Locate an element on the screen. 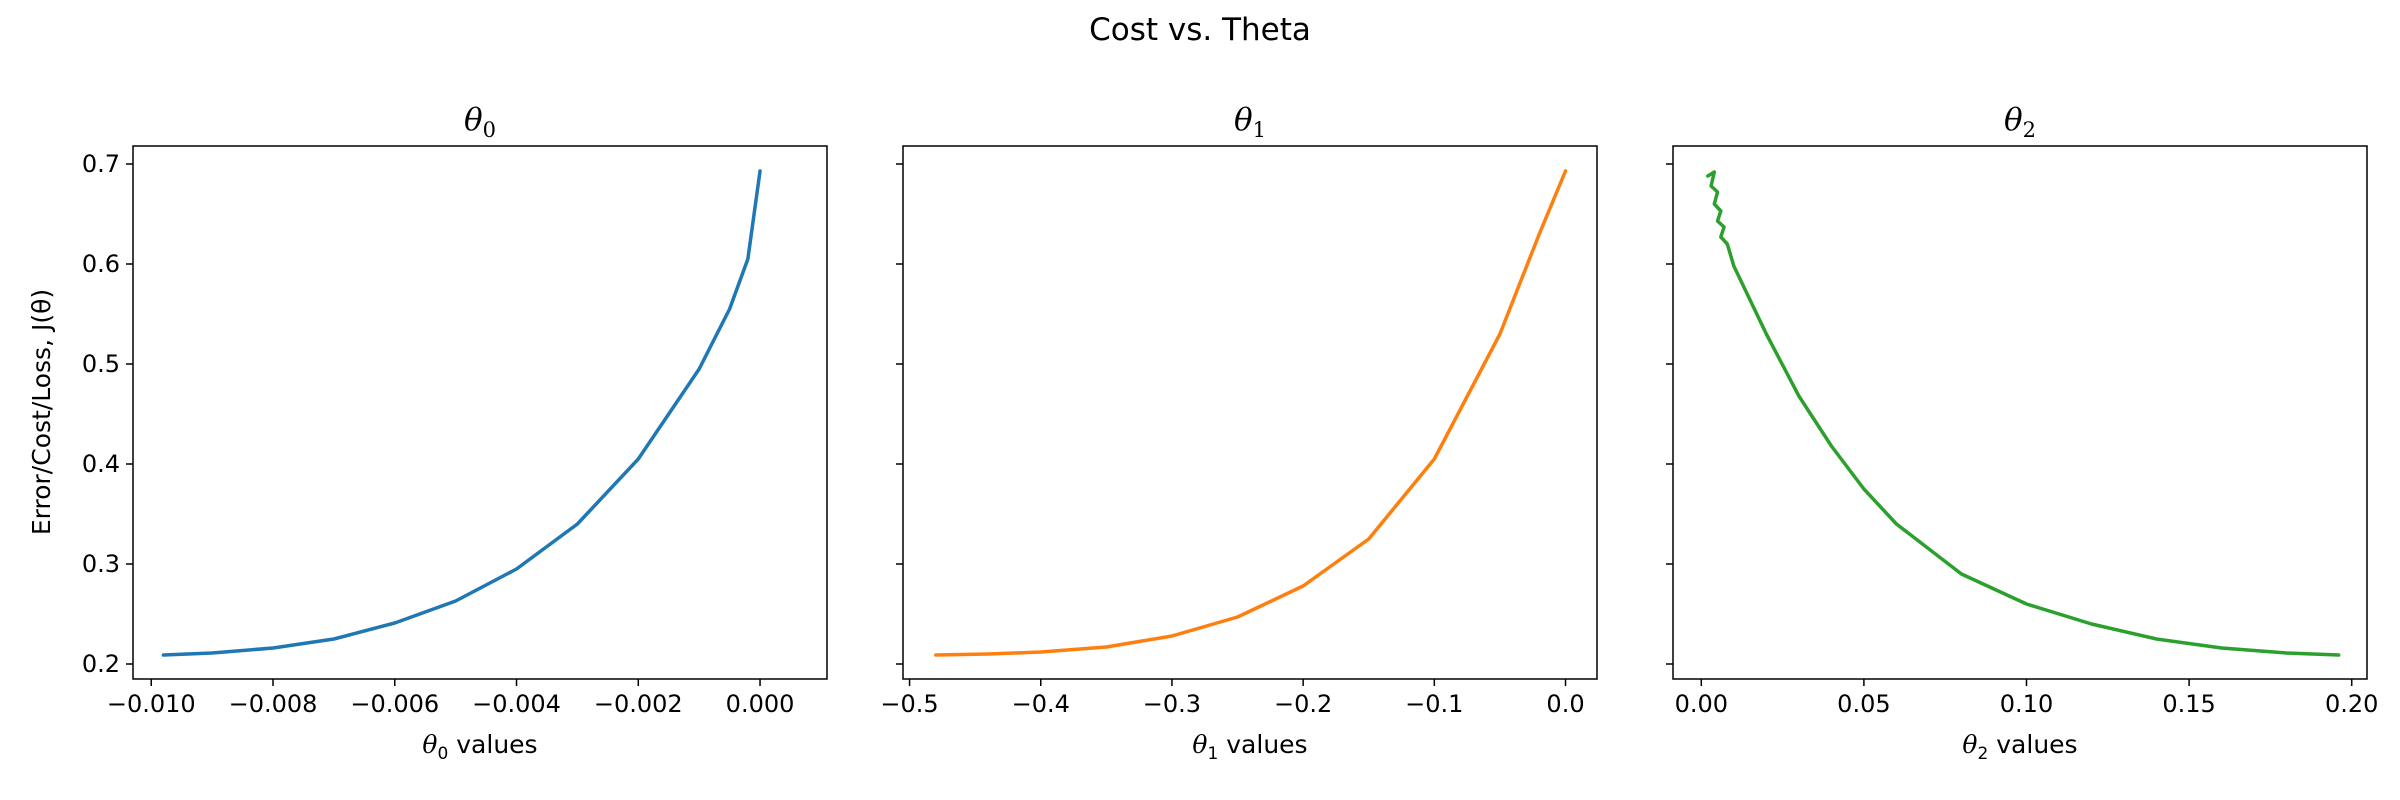  x-tick-label-1-5: 0.0 is located at coordinates (1565, 704).